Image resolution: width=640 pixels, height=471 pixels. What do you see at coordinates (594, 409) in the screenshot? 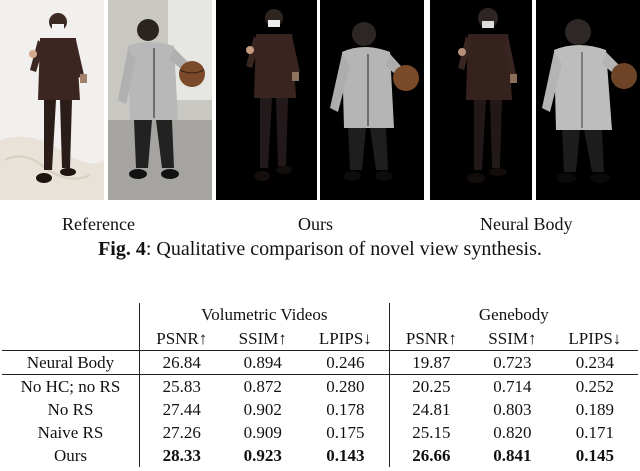
I see `table-cell: 0.189` at bounding box center [594, 409].